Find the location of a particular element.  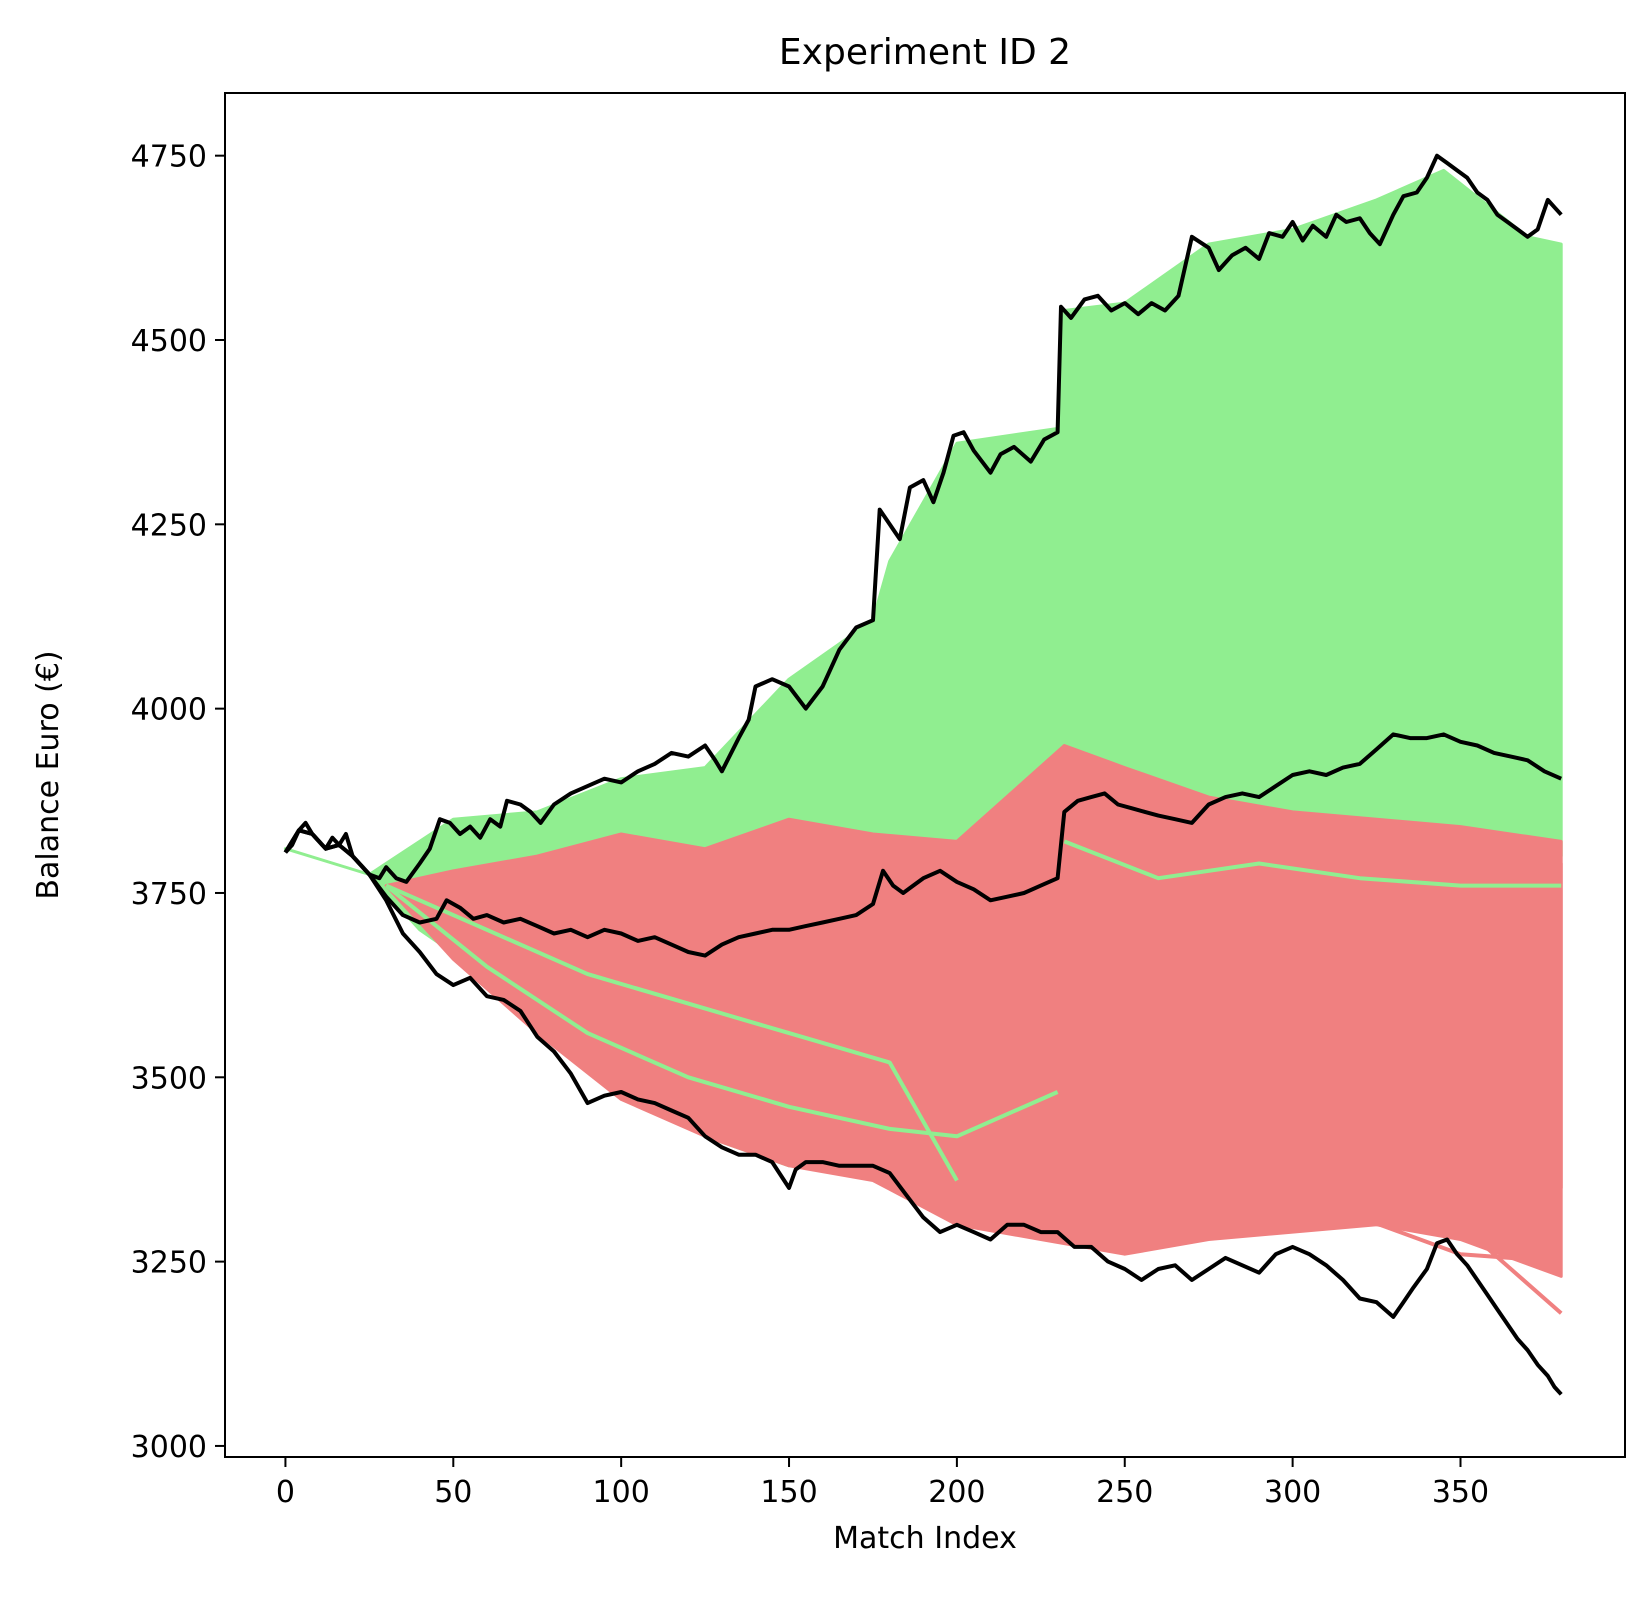

y-axis-title: Balance Euro (€) is located at coordinates (48, 774).